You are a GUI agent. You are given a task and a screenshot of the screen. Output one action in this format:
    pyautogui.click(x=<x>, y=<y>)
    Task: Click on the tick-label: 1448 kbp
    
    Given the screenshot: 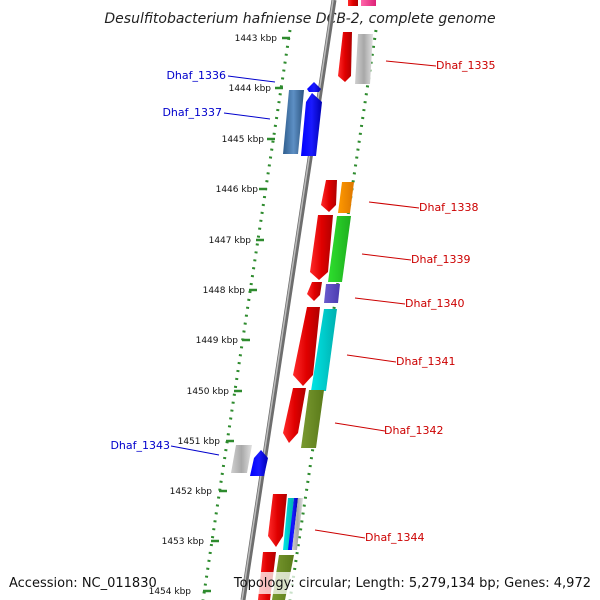 What is the action you would take?
    pyautogui.click(x=224, y=291)
    